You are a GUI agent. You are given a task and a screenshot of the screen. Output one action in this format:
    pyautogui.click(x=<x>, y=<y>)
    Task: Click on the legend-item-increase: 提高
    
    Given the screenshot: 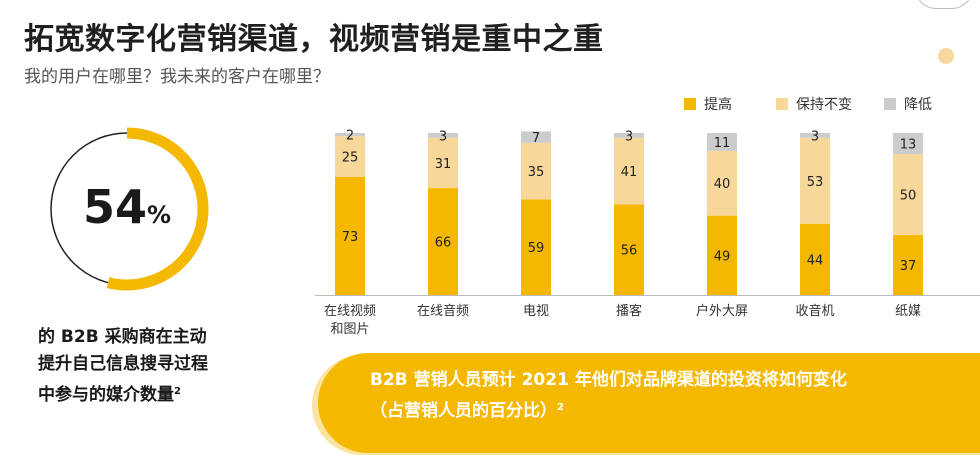 What is the action you would take?
    pyautogui.click(x=708, y=104)
    